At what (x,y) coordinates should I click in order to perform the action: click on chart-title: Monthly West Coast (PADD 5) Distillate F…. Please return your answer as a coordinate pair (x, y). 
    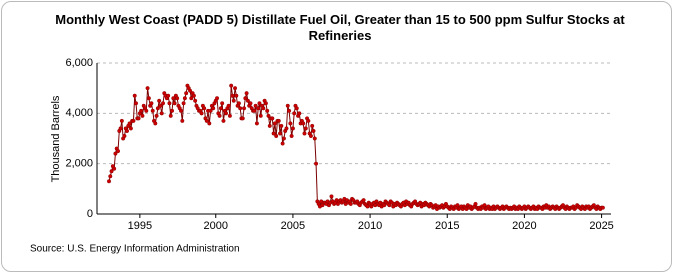
    Looking at the image, I should click on (340, 27).